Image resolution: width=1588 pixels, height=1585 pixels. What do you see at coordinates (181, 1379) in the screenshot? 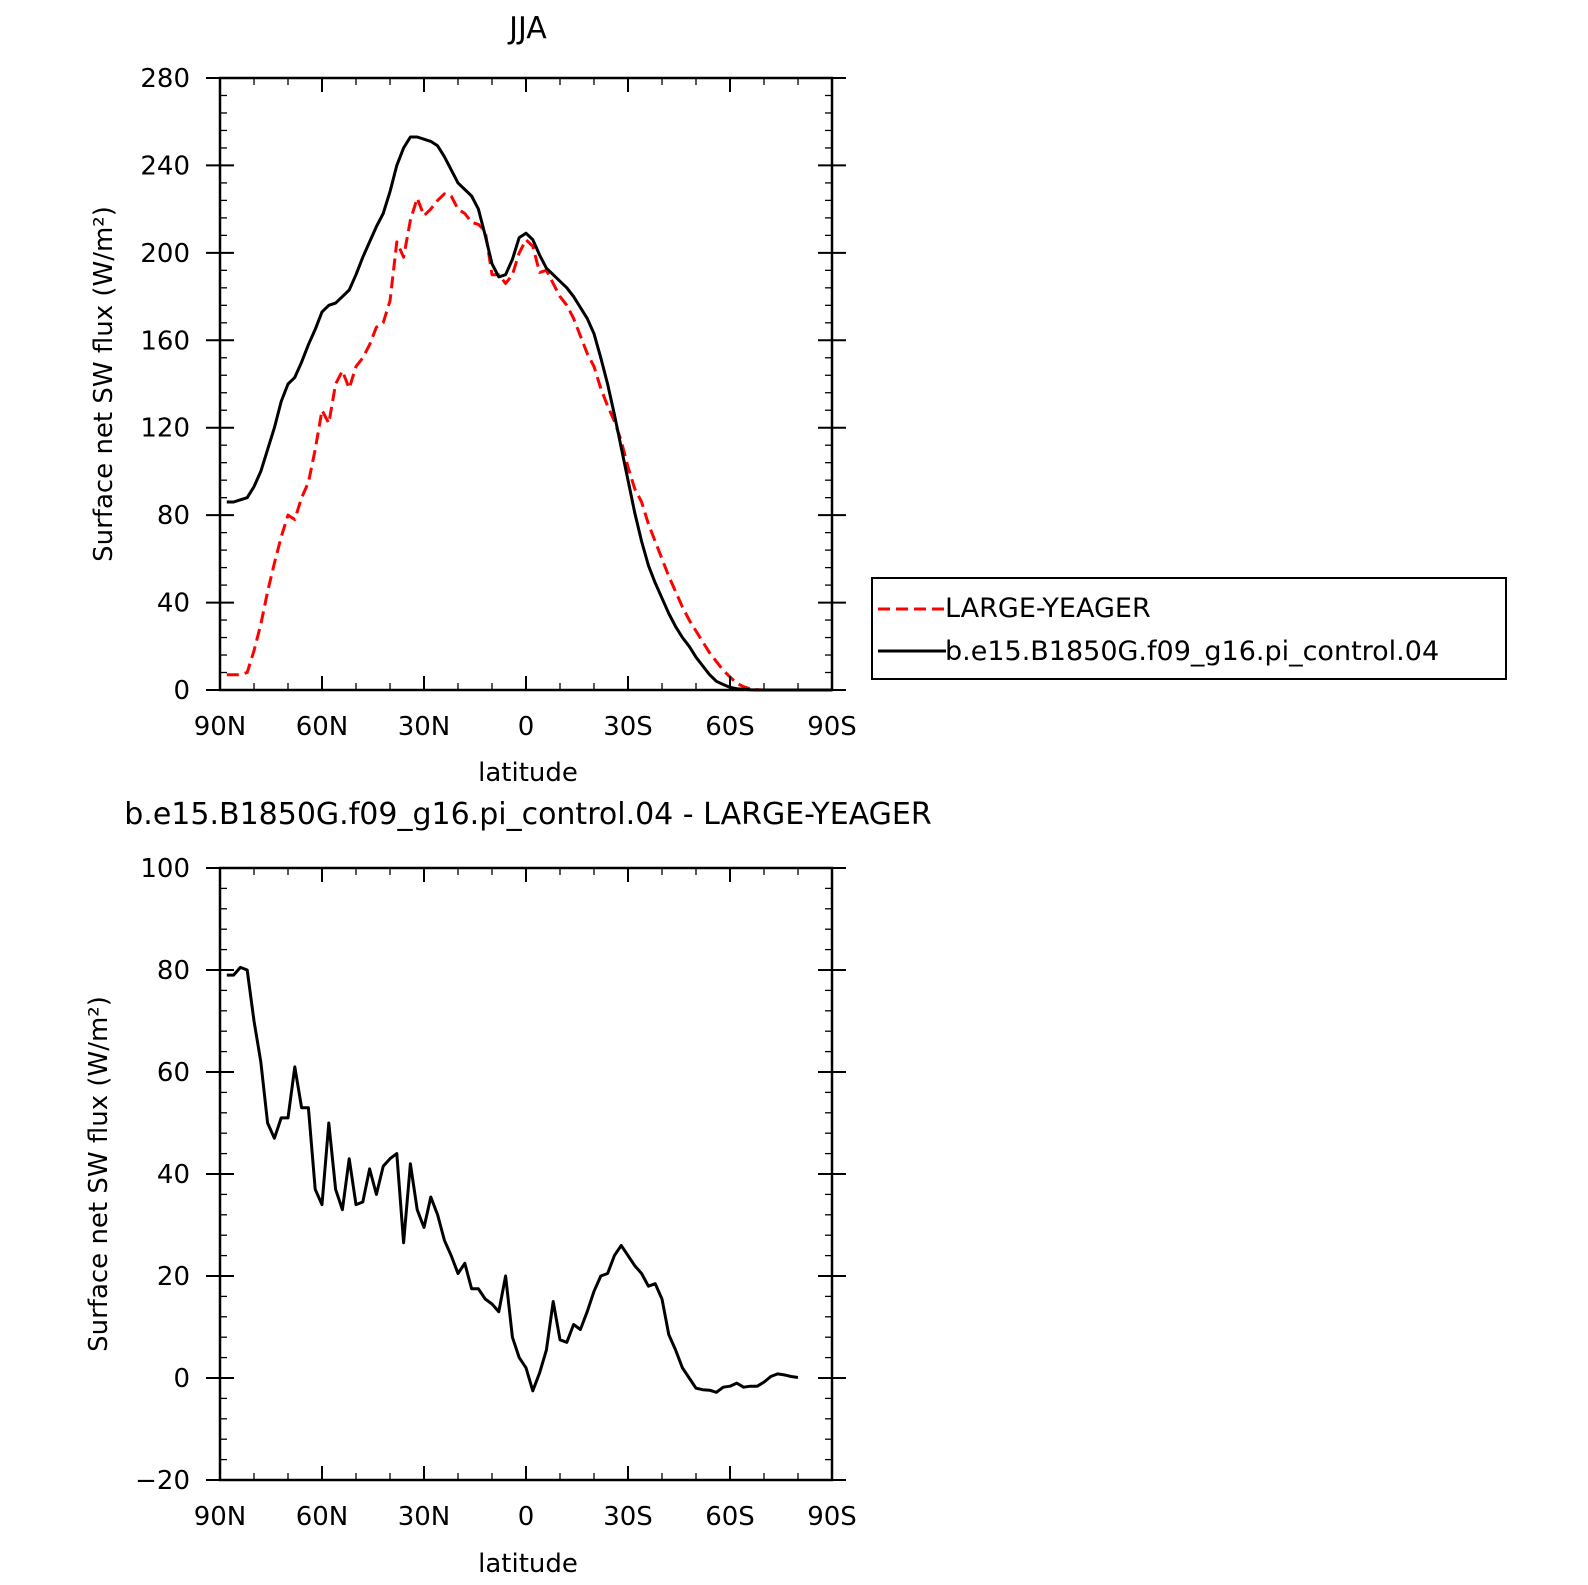
I see `bottom-chart-y-tick-label: 0` at bounding box center [181, 1379].